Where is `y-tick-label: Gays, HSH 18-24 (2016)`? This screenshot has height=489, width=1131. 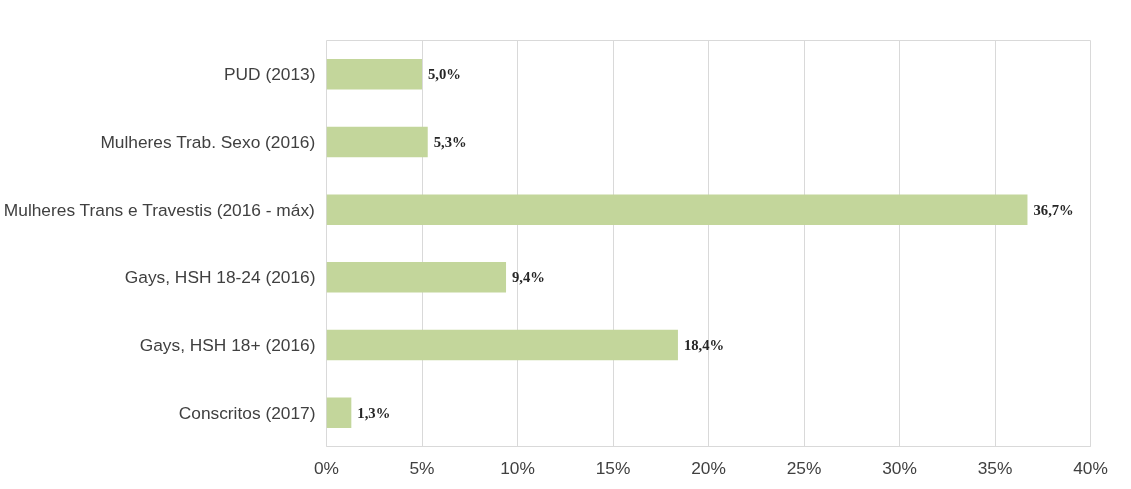
y-tick-label: Gays, HSH 18-24 (2016) is located at coordinates (220, 277).